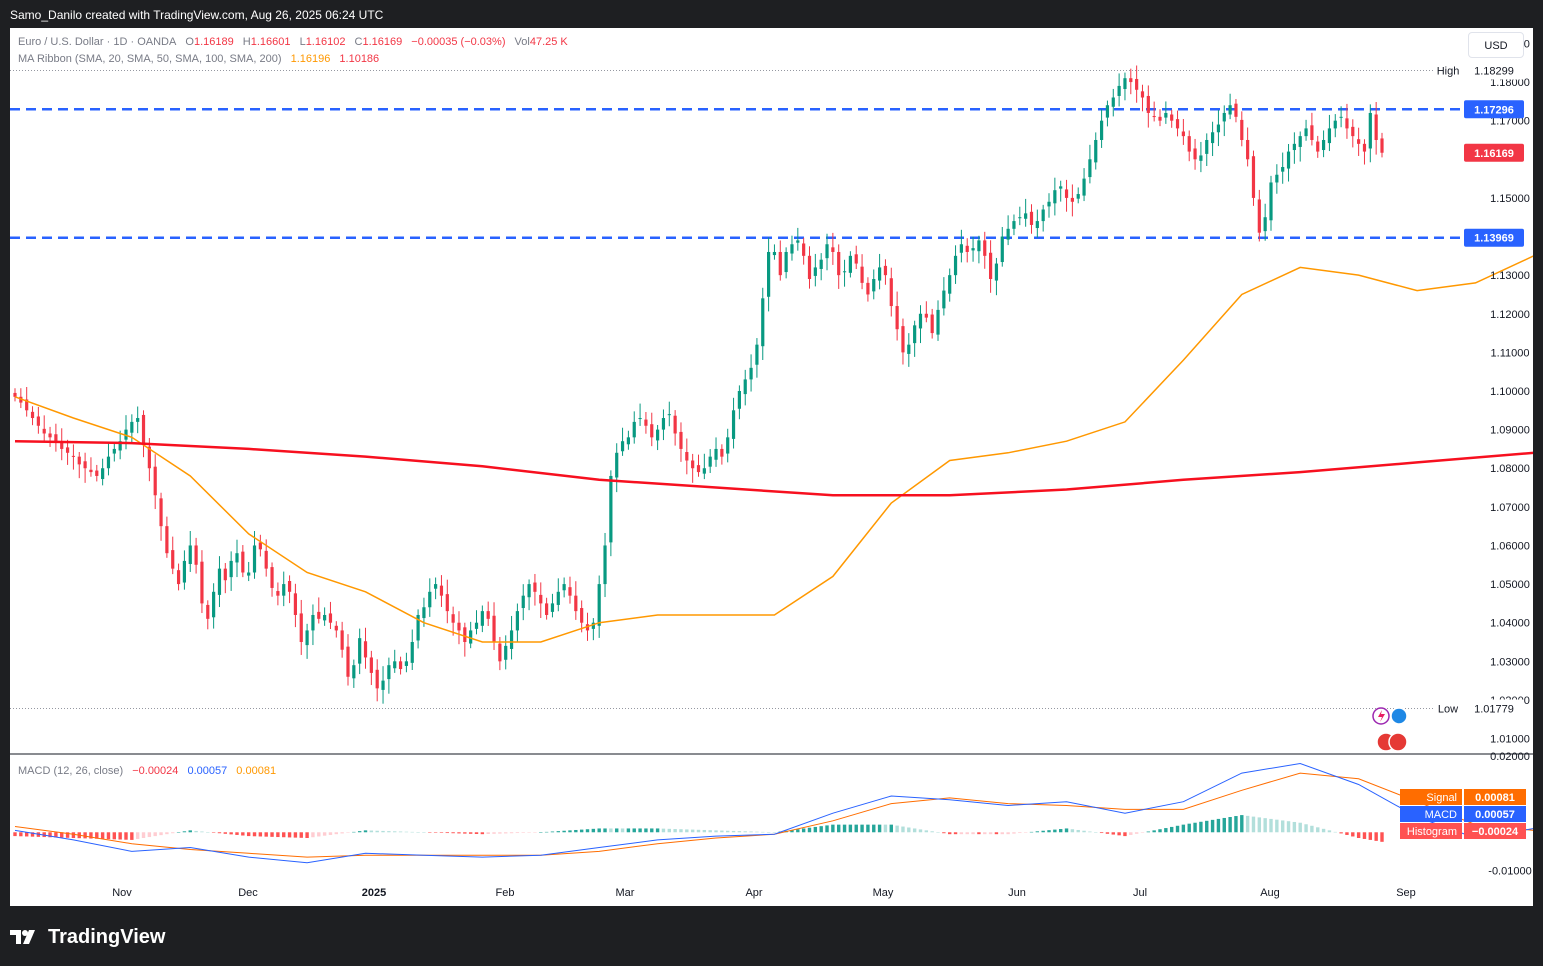  Describe the element at coordinates (522, 42) in the screenshot. I see `volume-label: Vol` at that location.